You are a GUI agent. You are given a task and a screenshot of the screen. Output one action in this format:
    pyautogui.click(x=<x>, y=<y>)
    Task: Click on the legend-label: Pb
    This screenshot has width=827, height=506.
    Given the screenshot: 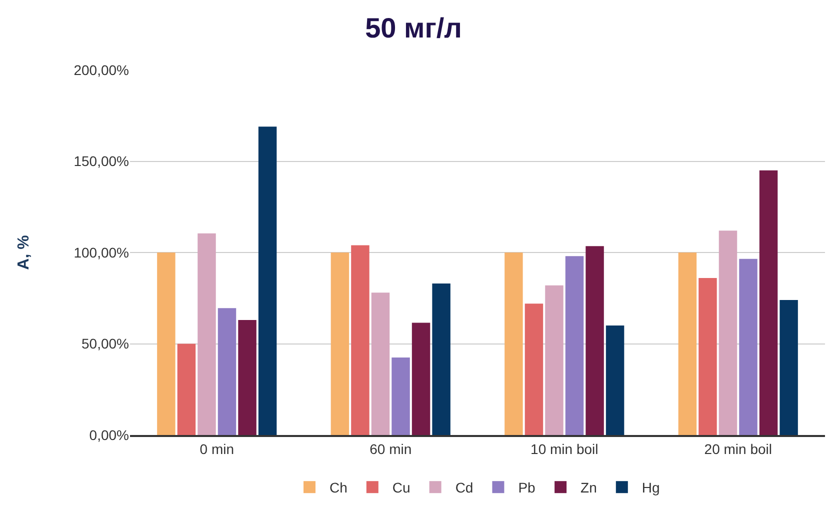 What is the action you would take?
    pyautogui.click(x=527, y=488)
    